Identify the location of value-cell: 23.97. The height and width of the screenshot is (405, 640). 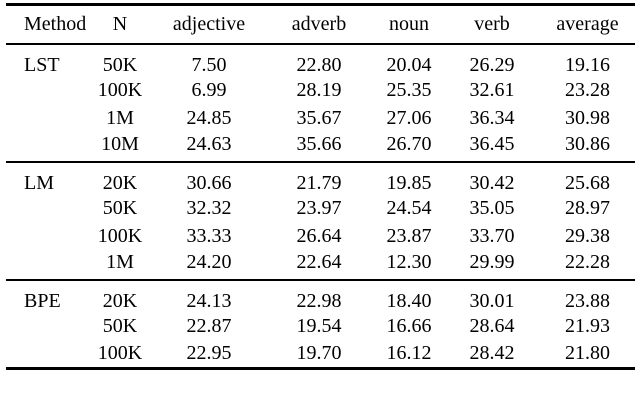
(319, 208).